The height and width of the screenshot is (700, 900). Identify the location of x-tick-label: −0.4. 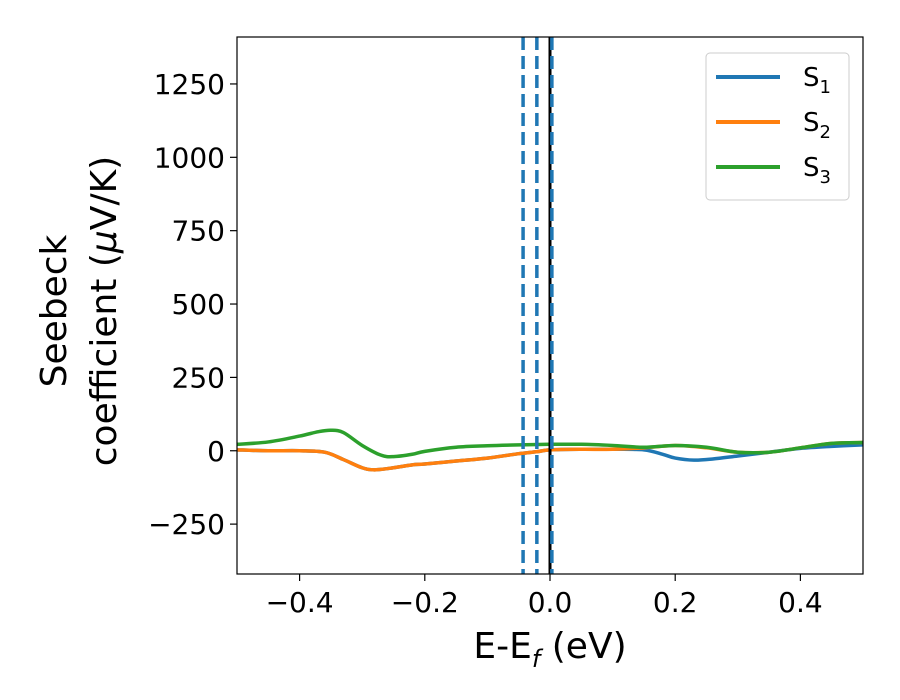
(300, 602).